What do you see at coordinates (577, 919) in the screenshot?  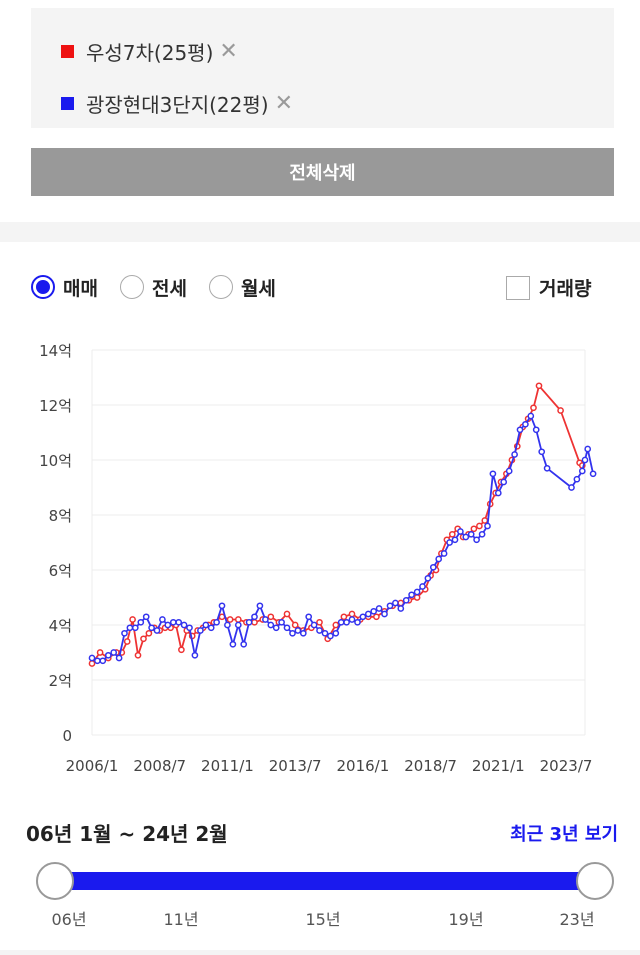 I see `slider-tick-label: 23년` at bounding box center [577, 919].